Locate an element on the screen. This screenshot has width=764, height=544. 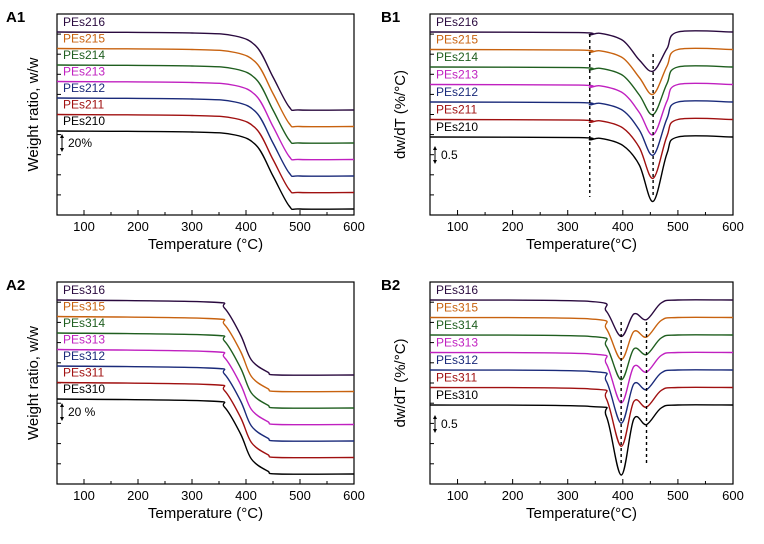
panel-label: A2 is located at coordinates (15, 285).